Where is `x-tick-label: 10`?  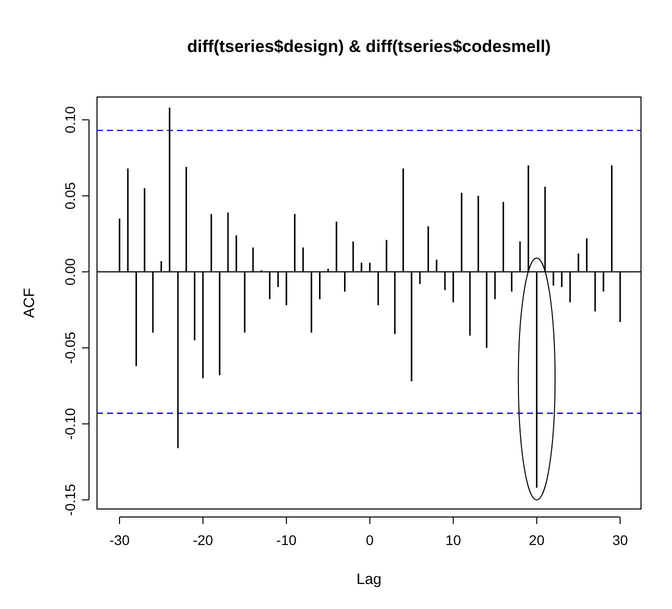
x-tick-label: 10 is located at coordinates (453, 540).